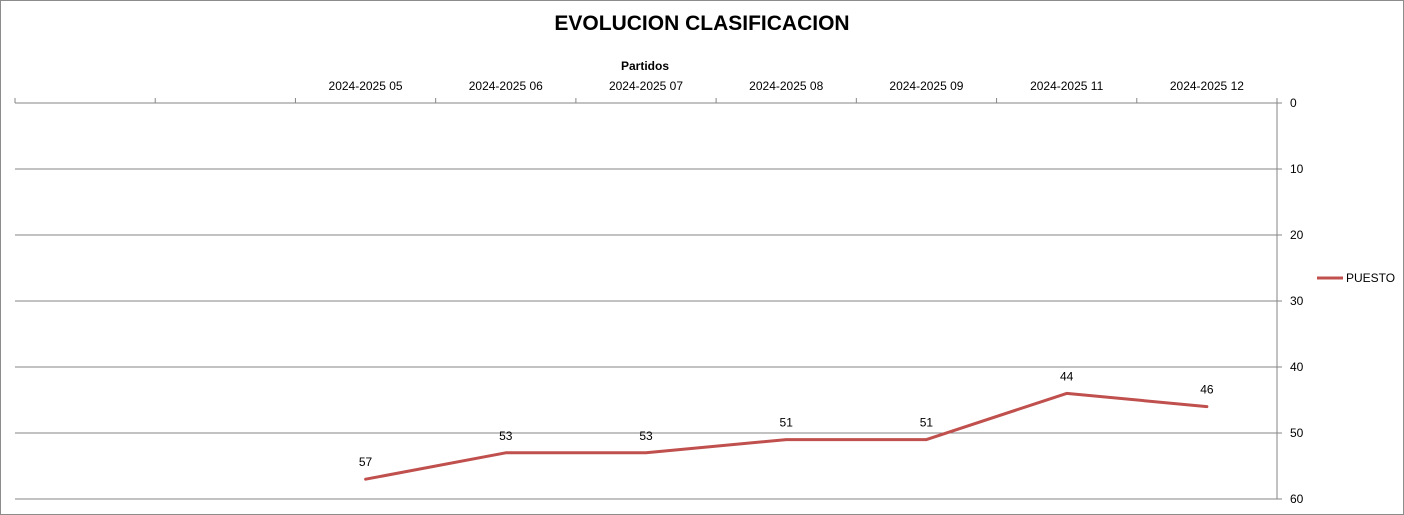 The height and width of the screenshot is (515, 1404). Describe the element at coordinates (926, 86) in the screenshot. I see `x-tick-label: 2024-2025 09` at that location.